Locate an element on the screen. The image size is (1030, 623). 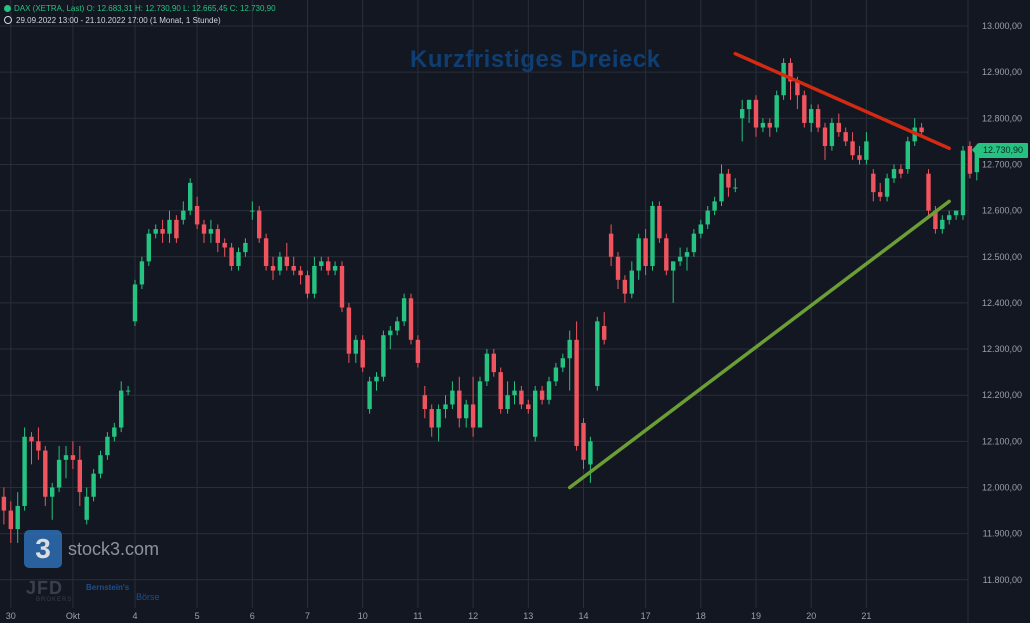
x-tick-label: 12 is located at coordinates (473, 616).